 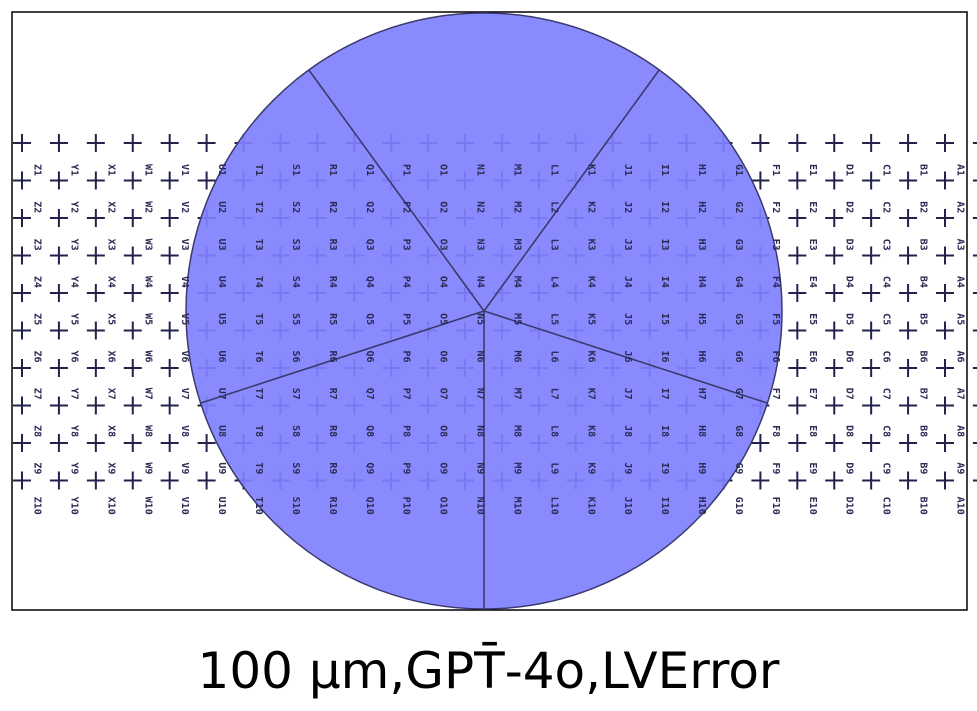 I want to click on die-label: C8, so click(x=886, y=431).